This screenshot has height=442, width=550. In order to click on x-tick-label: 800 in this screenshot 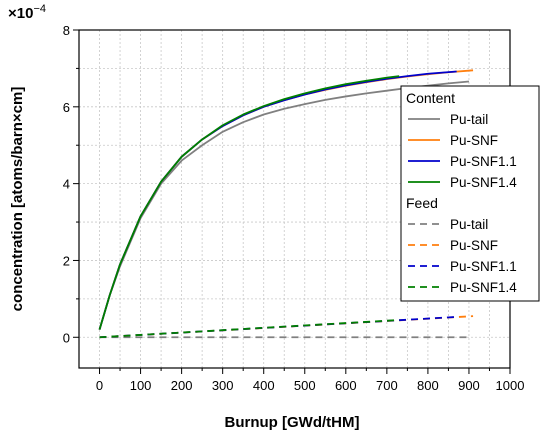, I will do `click(428, 385)`.